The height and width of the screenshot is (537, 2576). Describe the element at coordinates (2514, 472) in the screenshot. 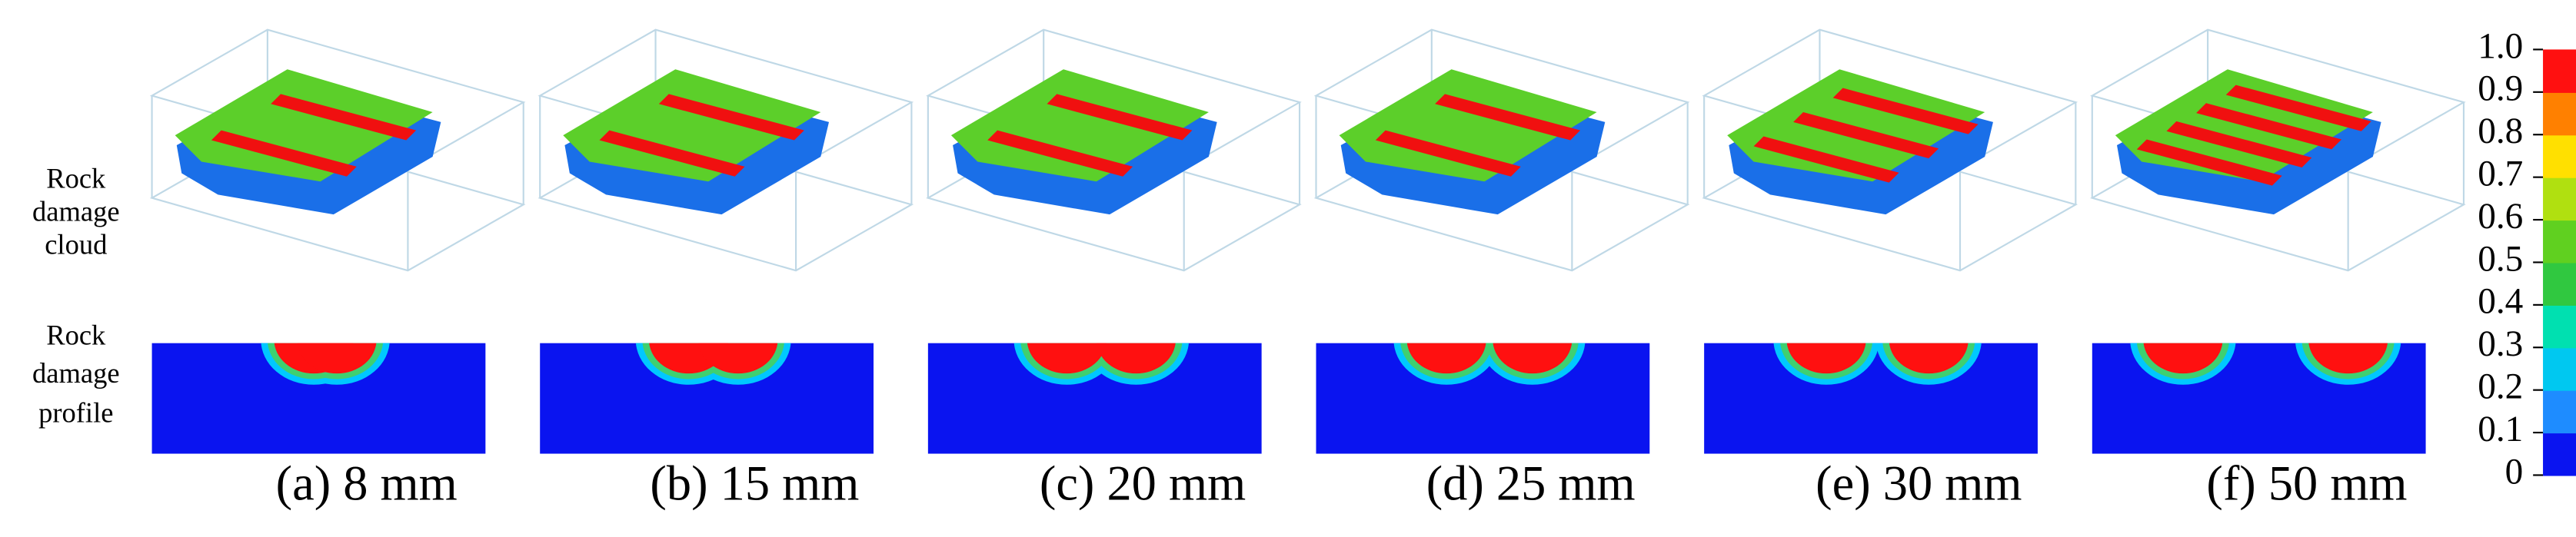

I see `colorbar-label: 0` at that location.